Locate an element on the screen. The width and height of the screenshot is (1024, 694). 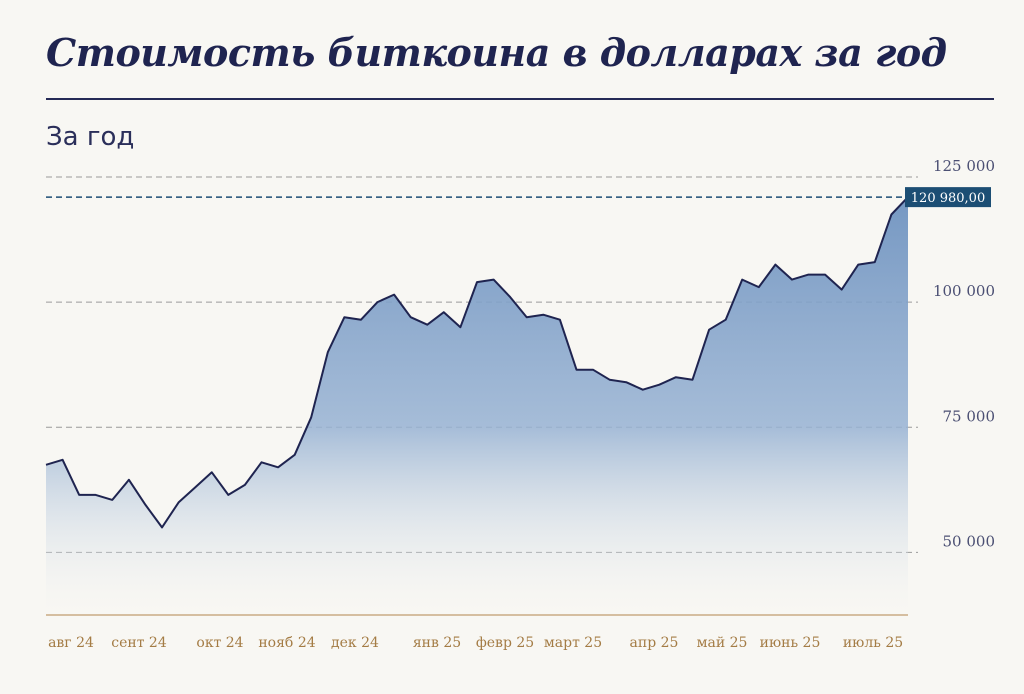
current-price-label: 120 980,00 is located at coordinates (948, 198).